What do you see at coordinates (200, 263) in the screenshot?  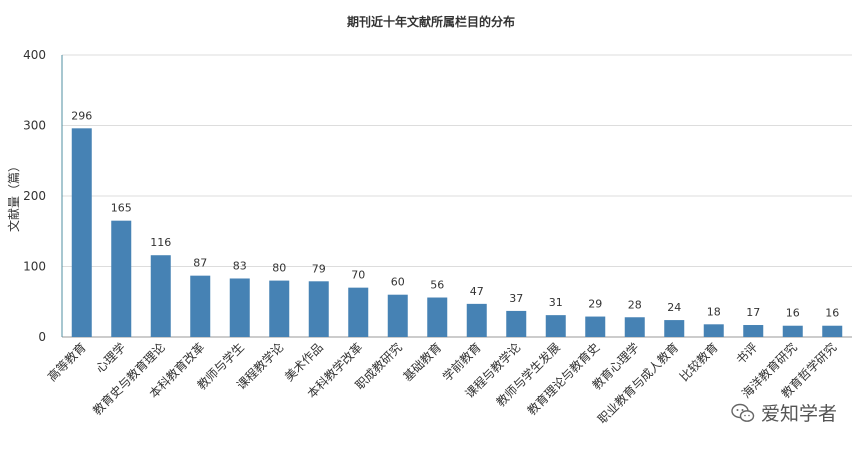 I see `data-label: 87` at bounding box center [200, 263].